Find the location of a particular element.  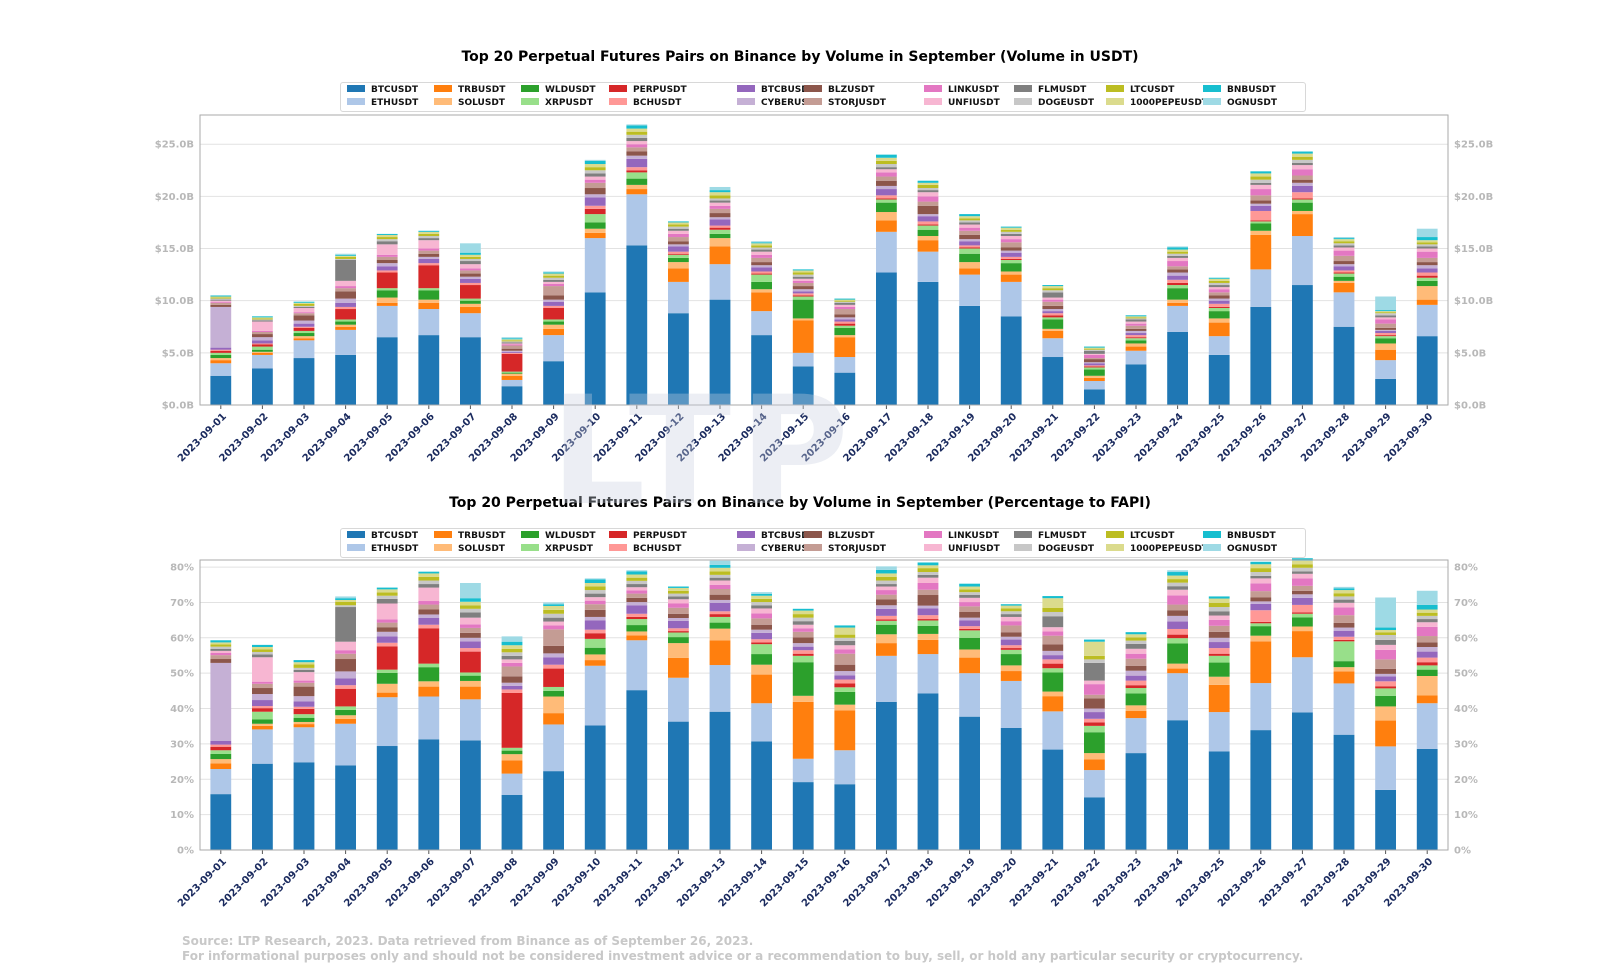

legend-swatch is located at coordinates (1115, 88).